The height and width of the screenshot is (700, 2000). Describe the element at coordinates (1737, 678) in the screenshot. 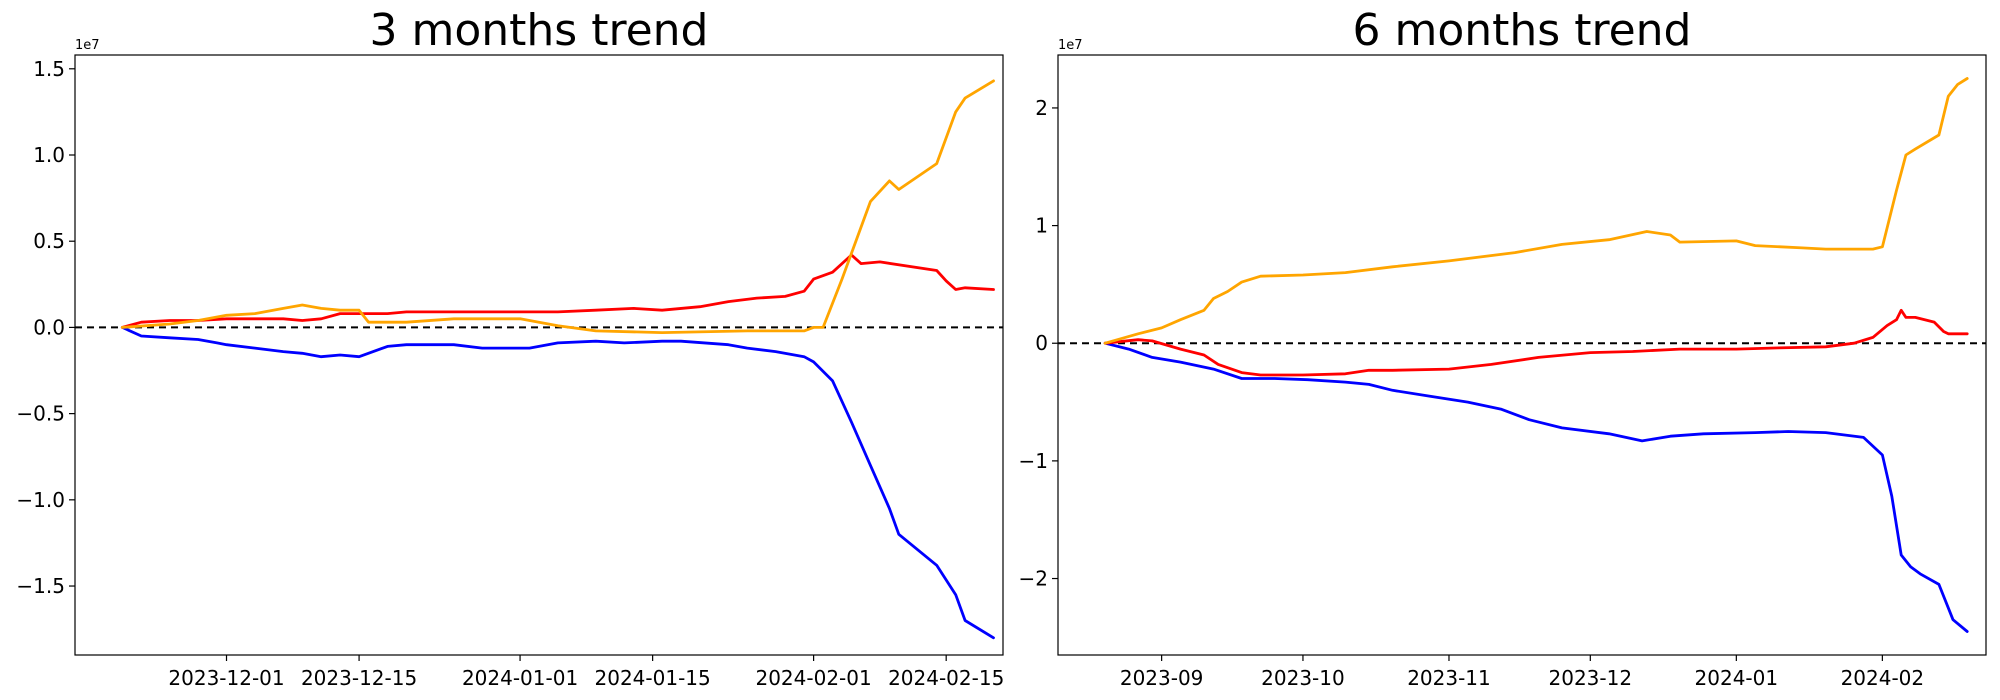

I see `x-tick-label: 2024-01` at that location.